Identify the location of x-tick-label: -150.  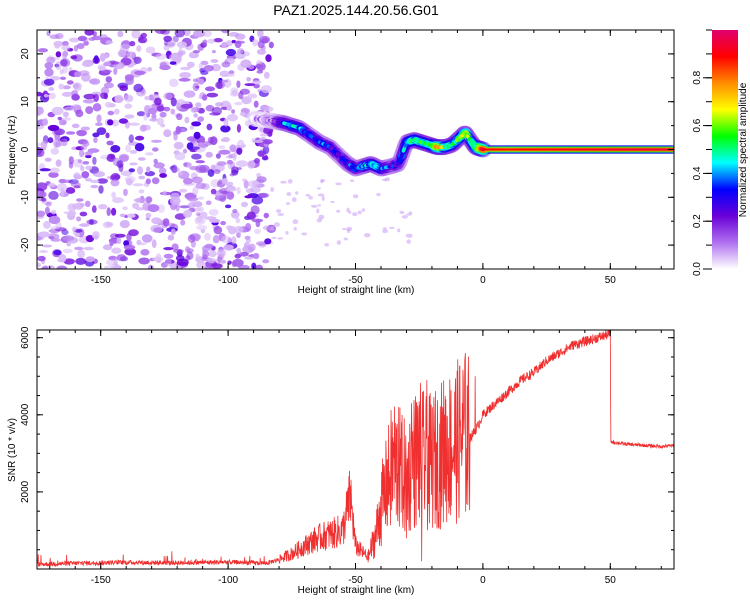
(101, 280).